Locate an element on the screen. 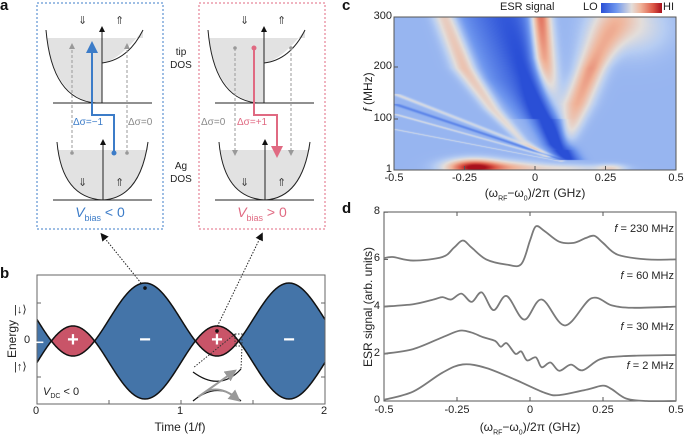 The height and width of the screenshot is (438, 685). colorbar-lo: LO is located at coordinates (590, 7).